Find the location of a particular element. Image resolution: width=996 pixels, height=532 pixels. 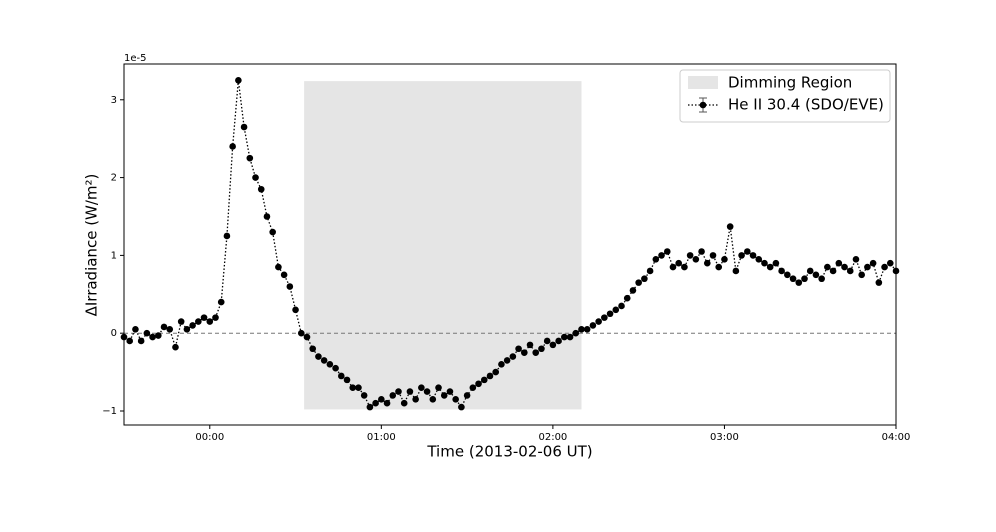

x-tick-label: 00:00 is located at coordinates (209, 437).